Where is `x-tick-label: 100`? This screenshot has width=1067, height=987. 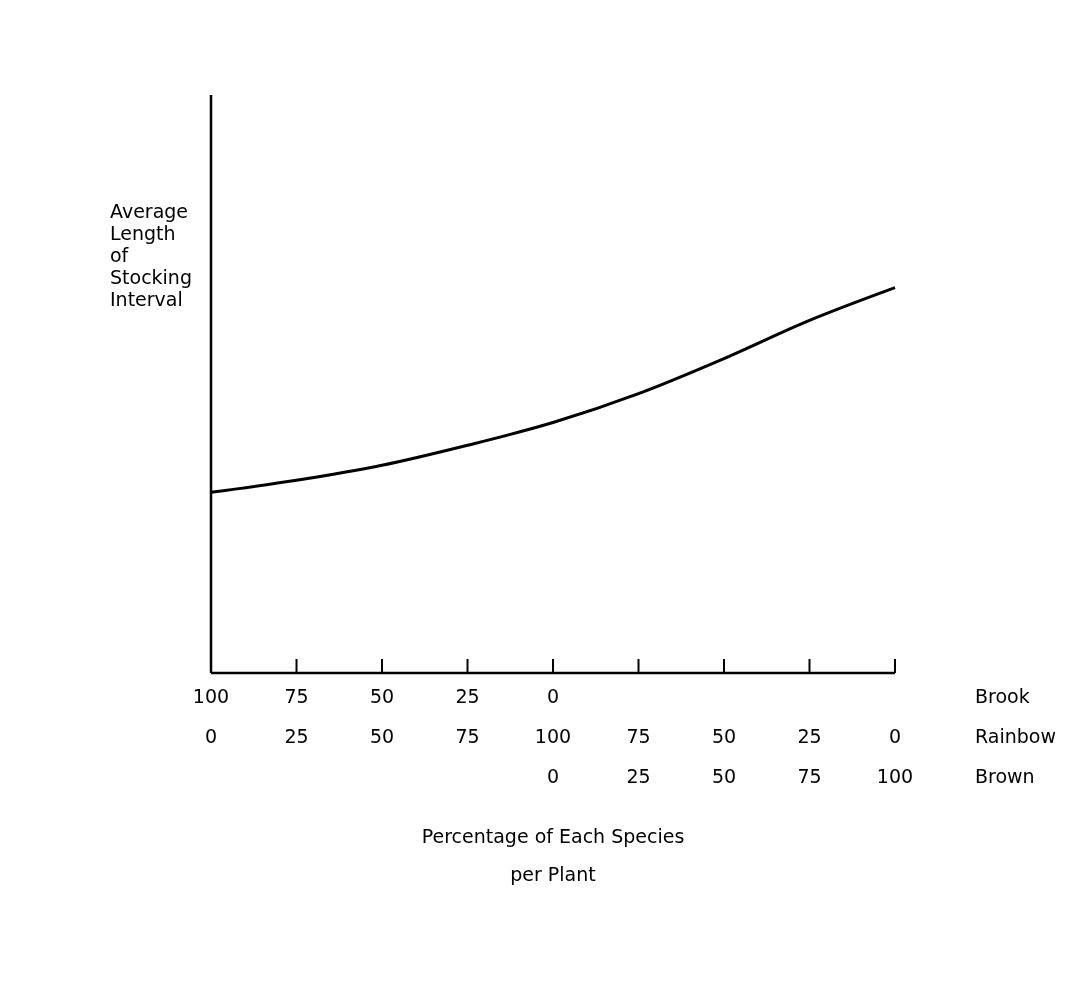
x-tick-label: 100 is located at coordinates (553, 736).